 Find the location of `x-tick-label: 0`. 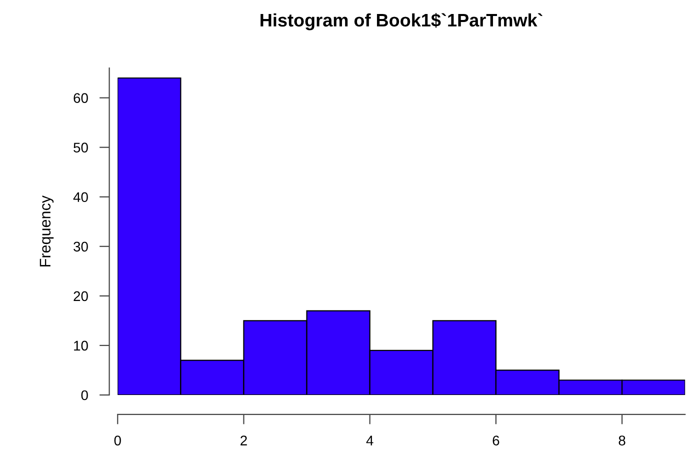

x-tick-label: 0 is located at coordinates (117, 441).